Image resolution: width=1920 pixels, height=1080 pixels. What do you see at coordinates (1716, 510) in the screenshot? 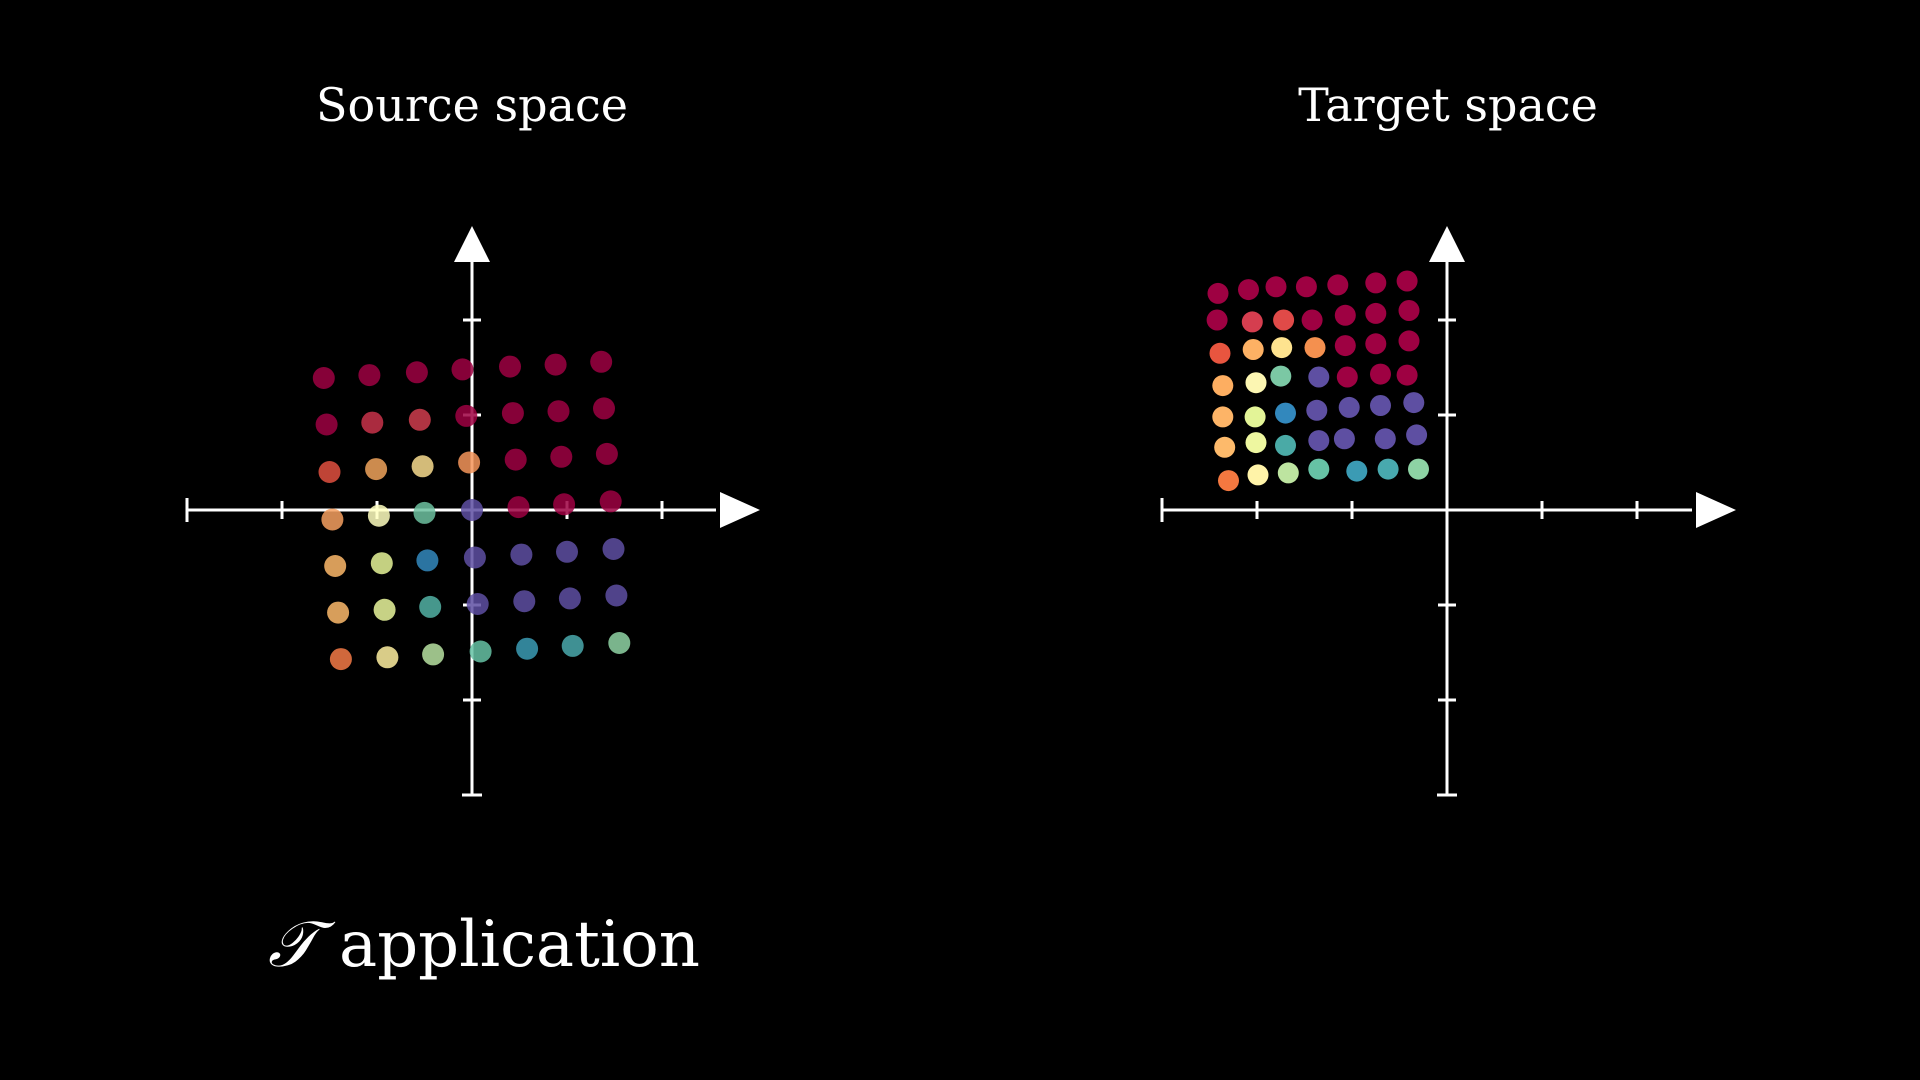
I see `target-x-arrow` at bounding box center [1716, 510].